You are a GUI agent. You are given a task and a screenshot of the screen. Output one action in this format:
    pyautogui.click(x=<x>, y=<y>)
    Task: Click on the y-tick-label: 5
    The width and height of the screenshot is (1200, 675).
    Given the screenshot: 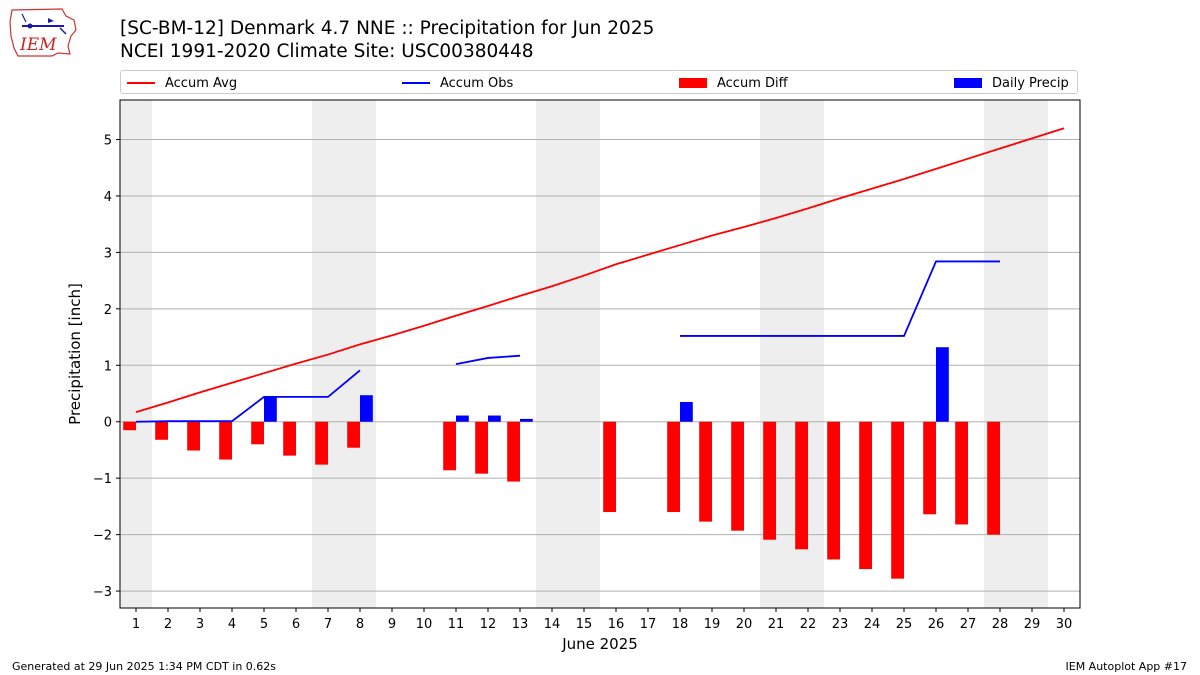 What is the action you would take?
    pyautogui.click(x=108, y=141)
    